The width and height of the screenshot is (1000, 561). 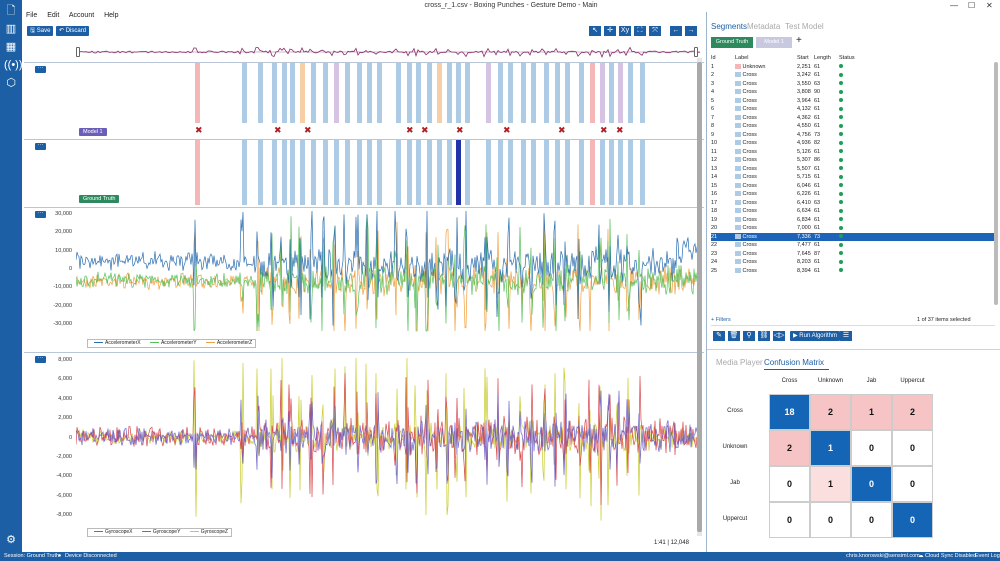 I want to click on range-handle-right, so click(x=696, y=52).